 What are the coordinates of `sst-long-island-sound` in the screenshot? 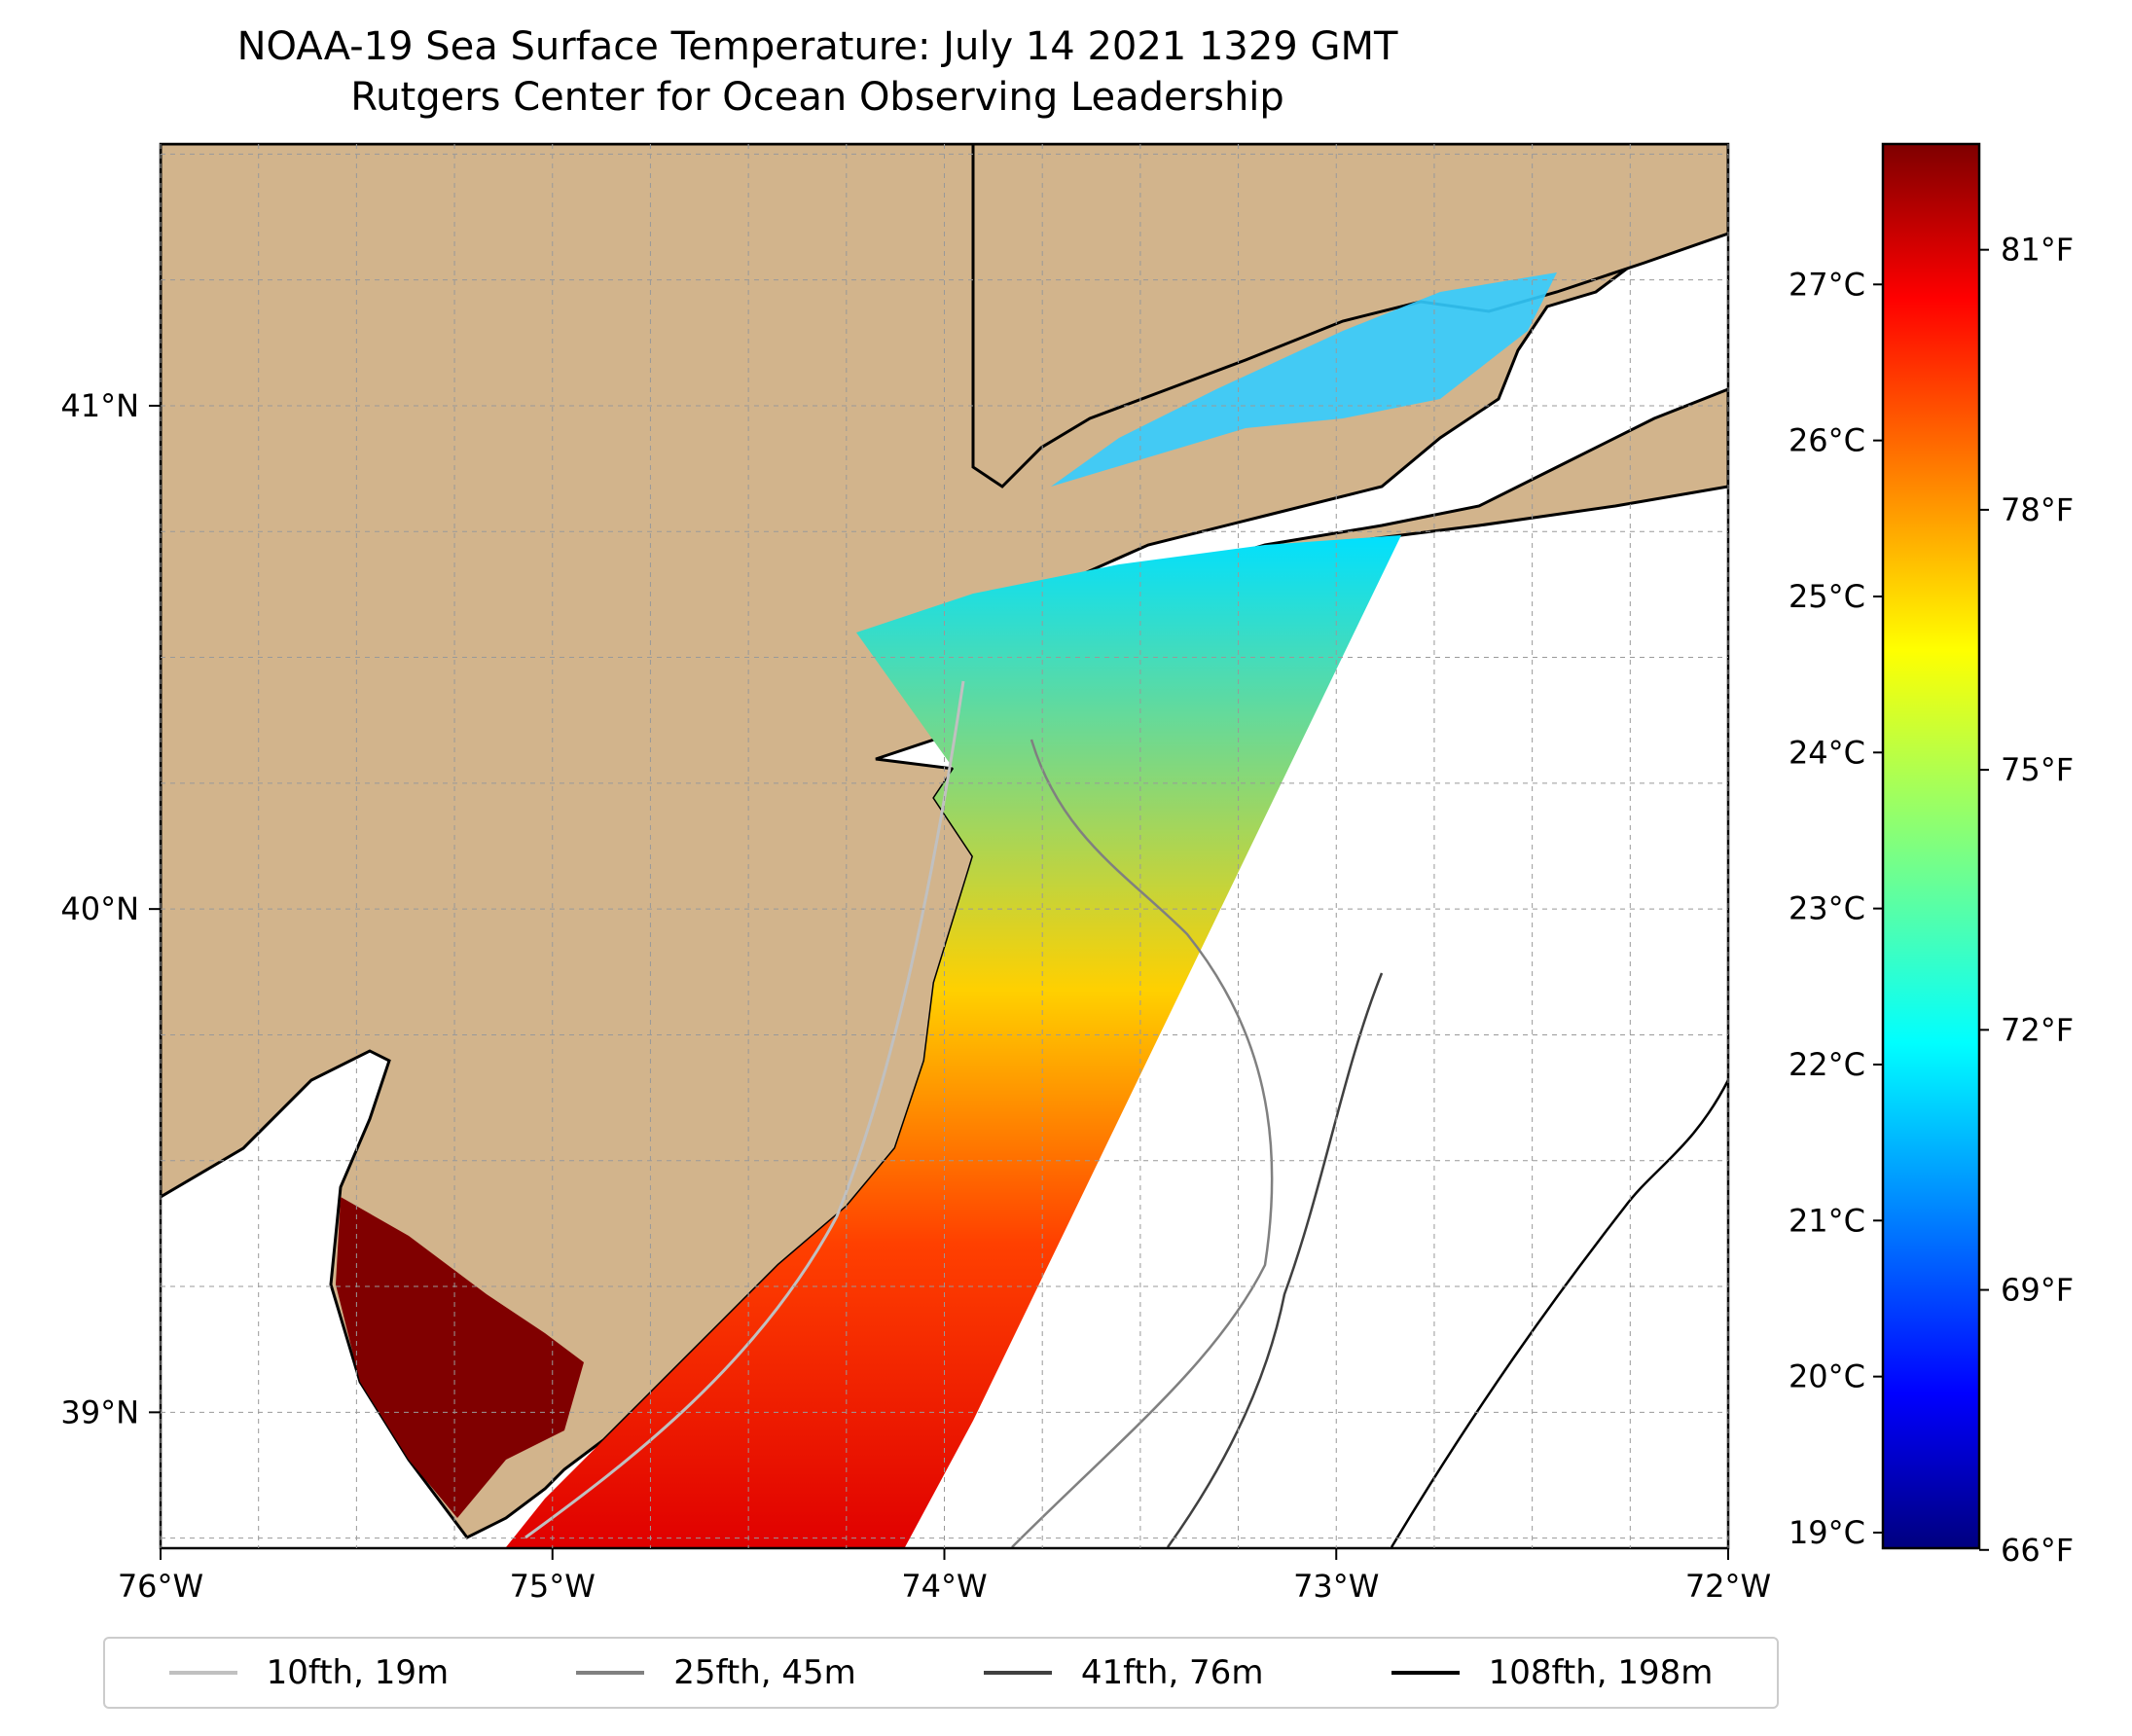 It's located at (1304, 379).